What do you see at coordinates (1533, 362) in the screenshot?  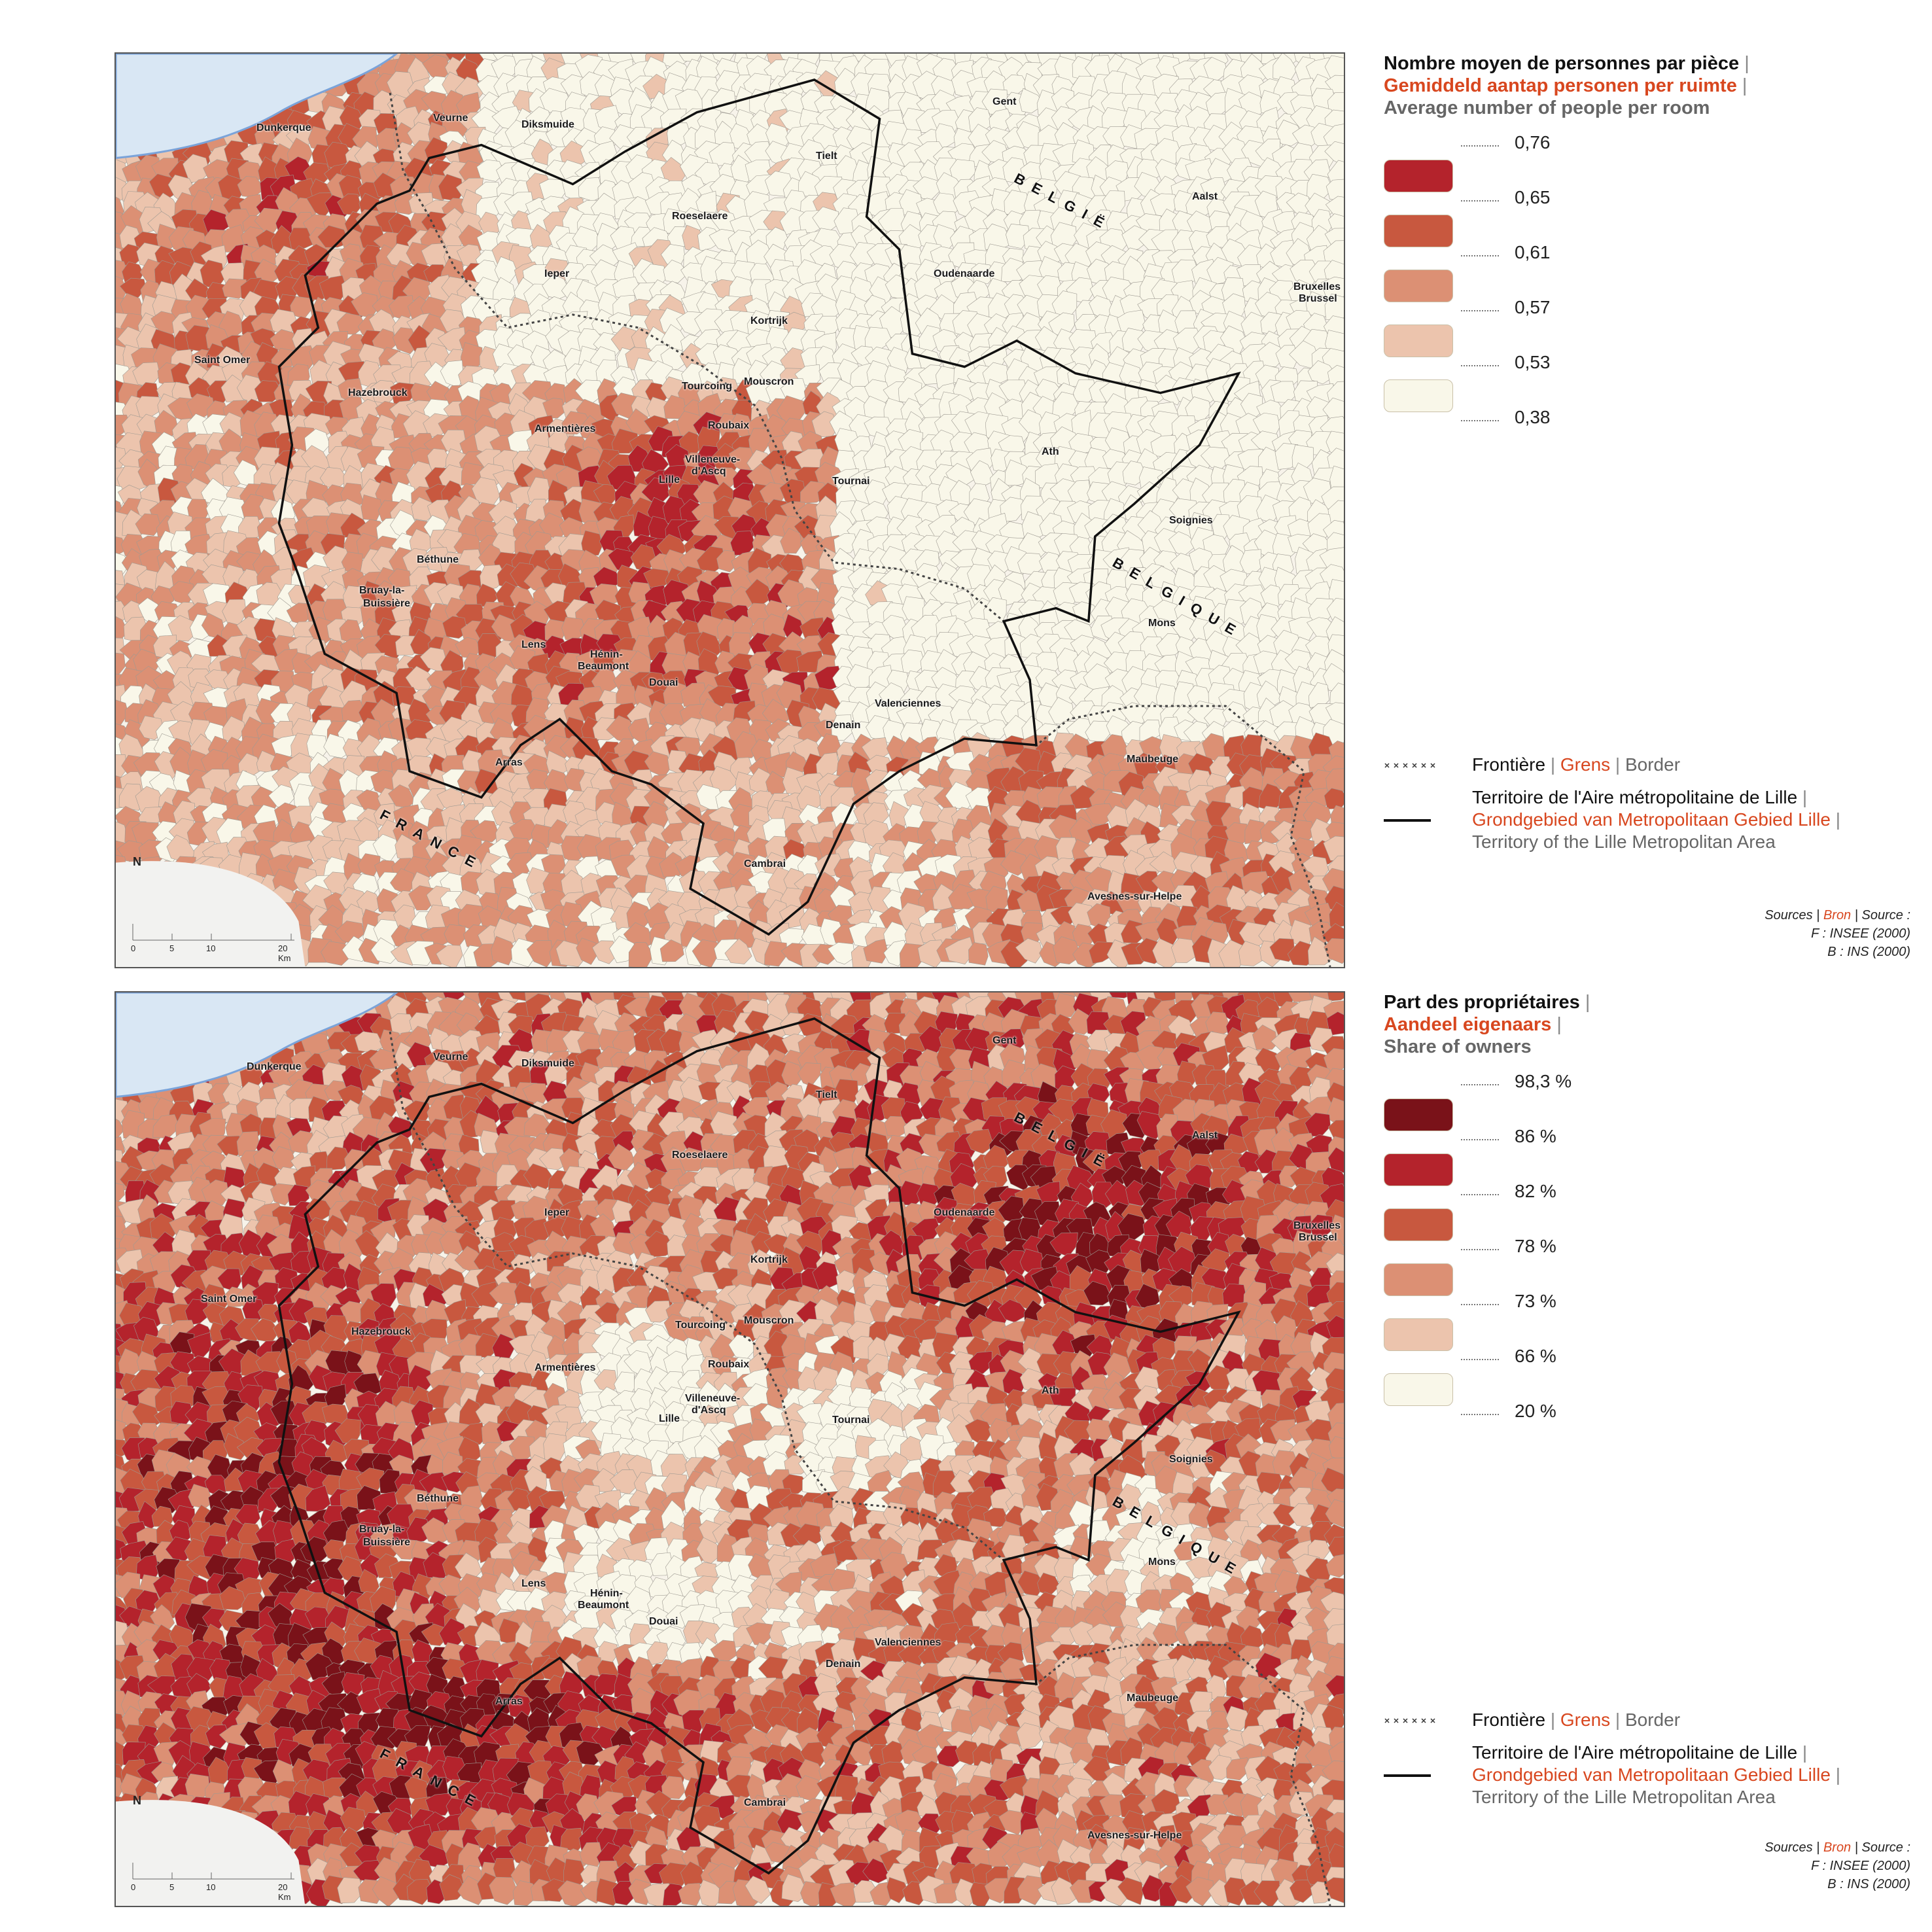 I see `legend-break: 0,53` at bounding box center [1533, 362].